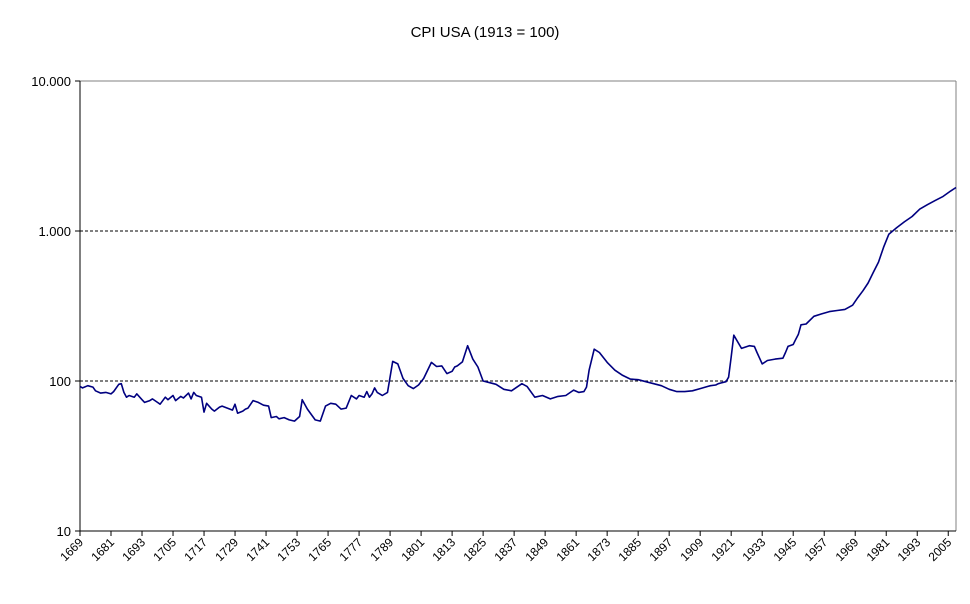 The height and width of the screenshot is (604, 970). What do you see at coordinates (443, 549) in the screenshot?
I see `x-tick-label: 1813` at bounding box center [443, 549].